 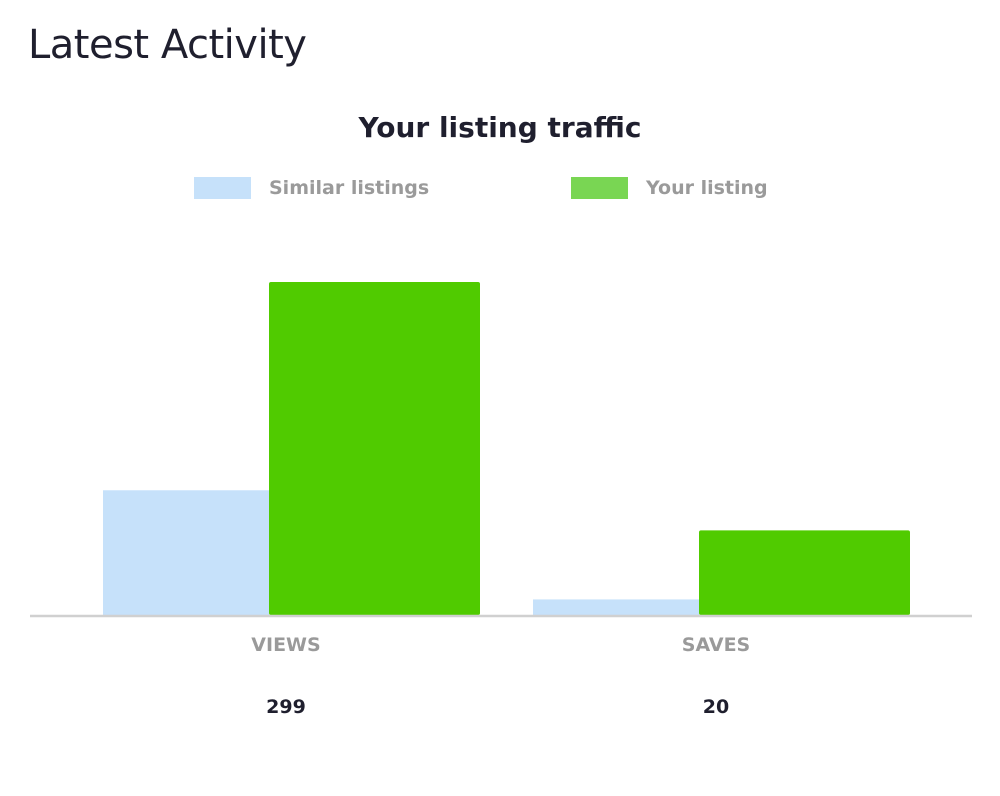 I want to click on category-totals: 299 20, so click(x=497, y=707).